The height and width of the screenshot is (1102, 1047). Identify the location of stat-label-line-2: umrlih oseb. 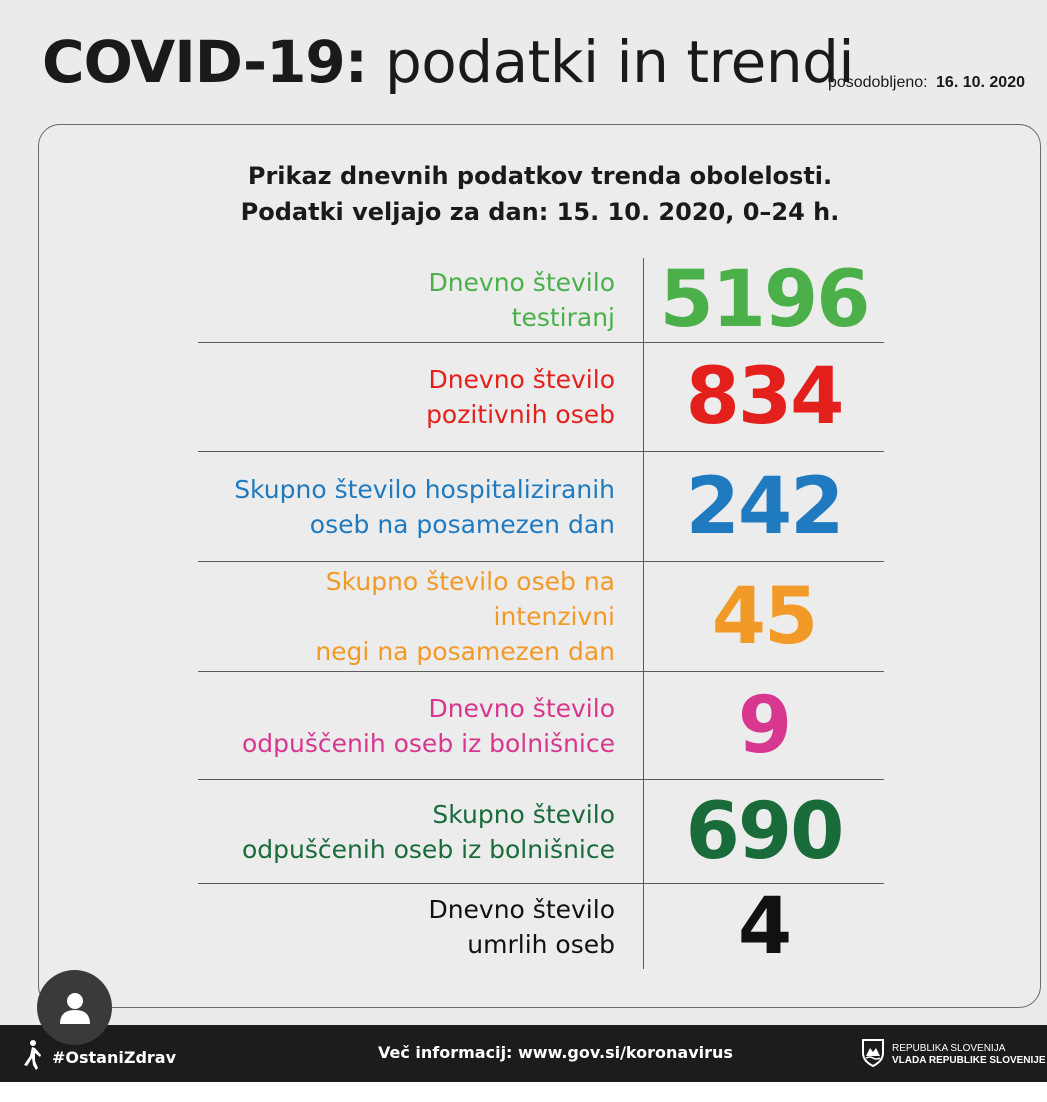
(541, 944).